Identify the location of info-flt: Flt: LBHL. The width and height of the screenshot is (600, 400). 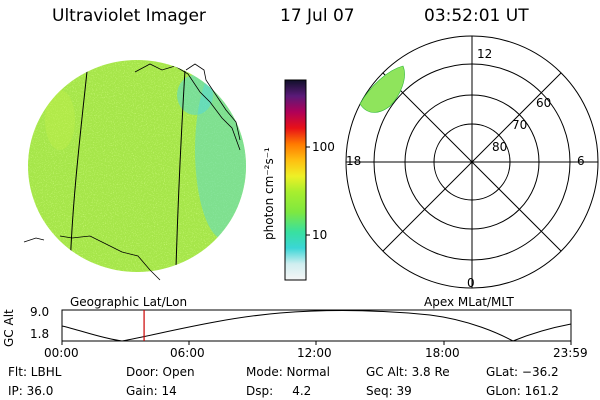
(35, 372).